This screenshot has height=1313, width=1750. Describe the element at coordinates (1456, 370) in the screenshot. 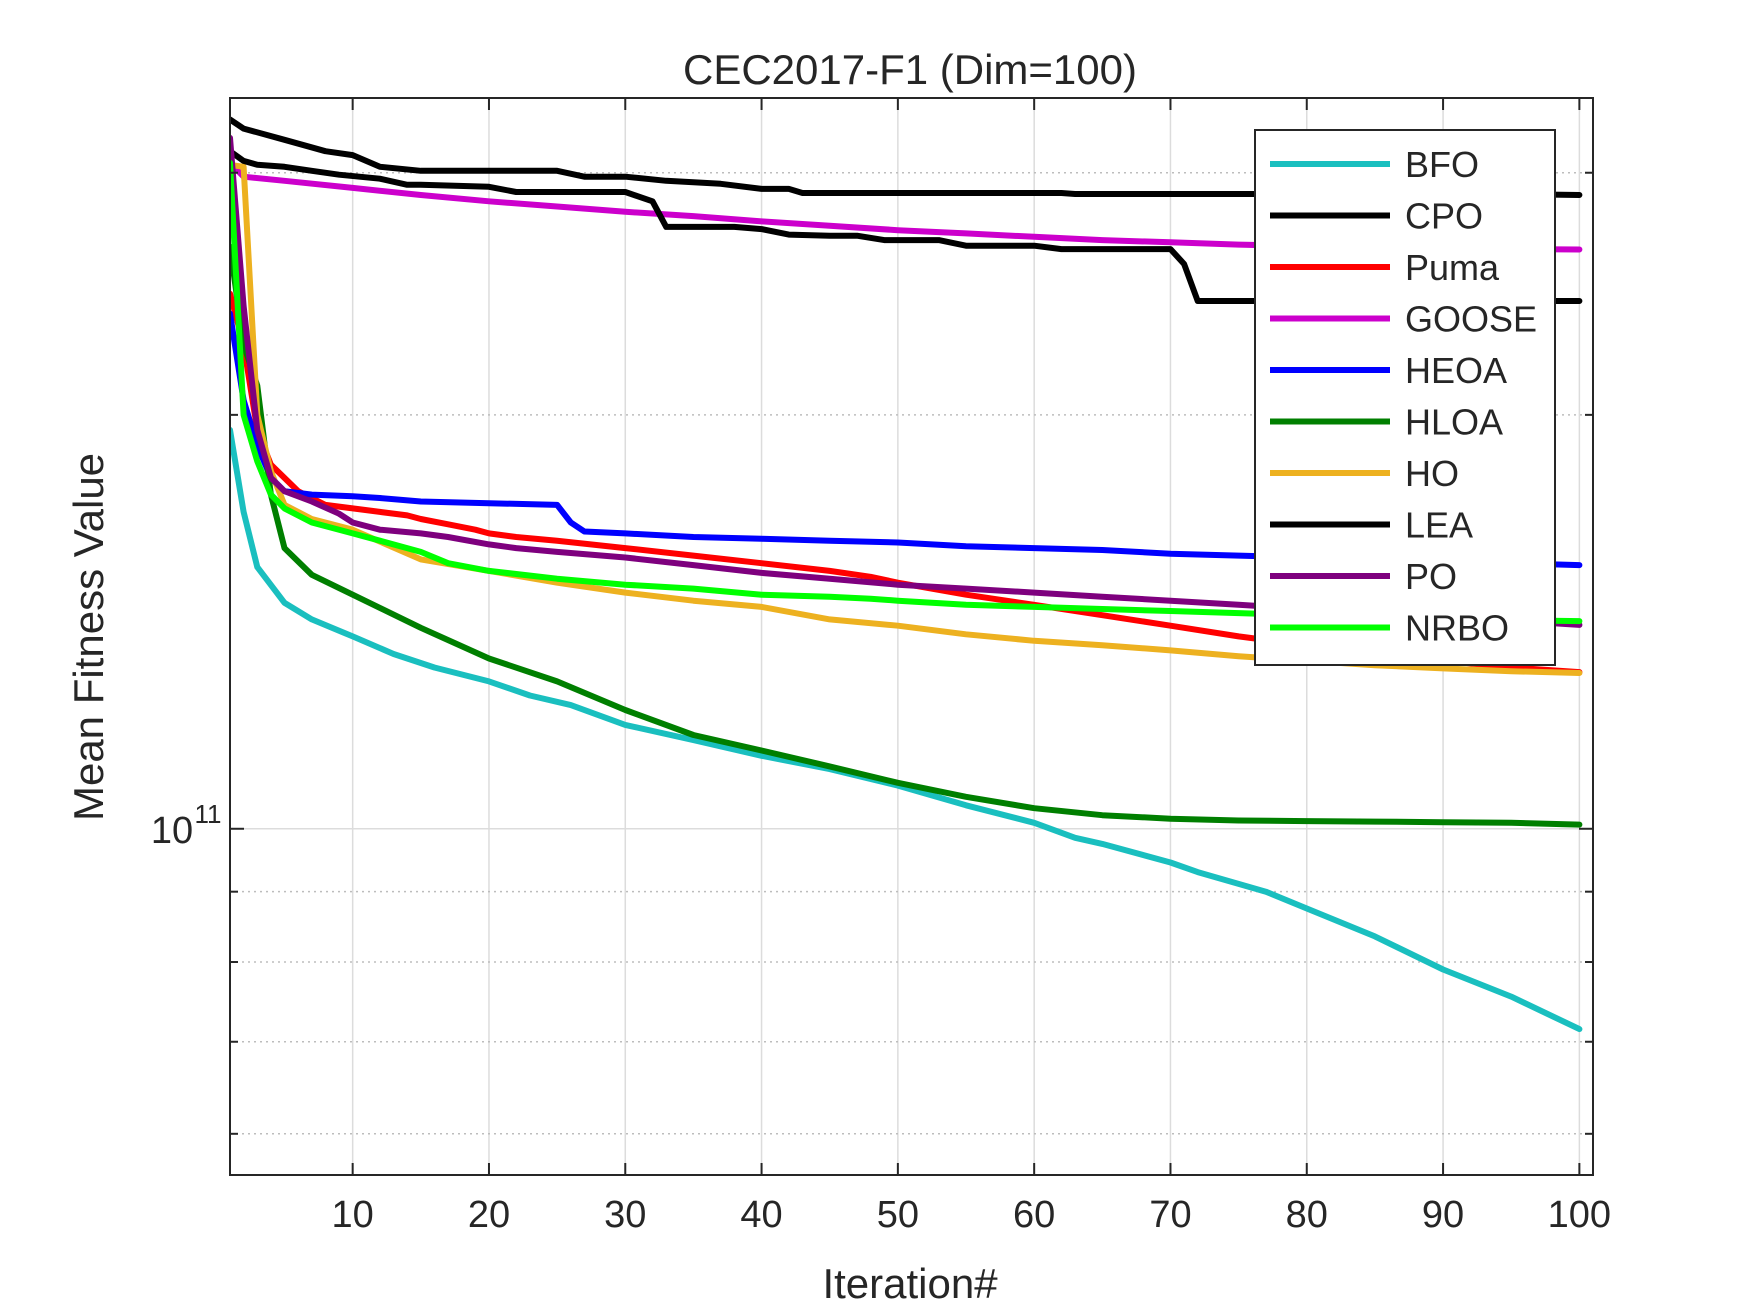

I see `legend-label: HEOA` at that location.